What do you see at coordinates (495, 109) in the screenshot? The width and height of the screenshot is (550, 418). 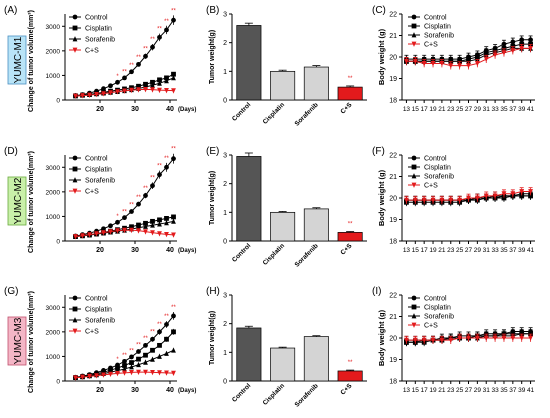 I see `x-tick-label: 33` at bounding box center [495, 109].